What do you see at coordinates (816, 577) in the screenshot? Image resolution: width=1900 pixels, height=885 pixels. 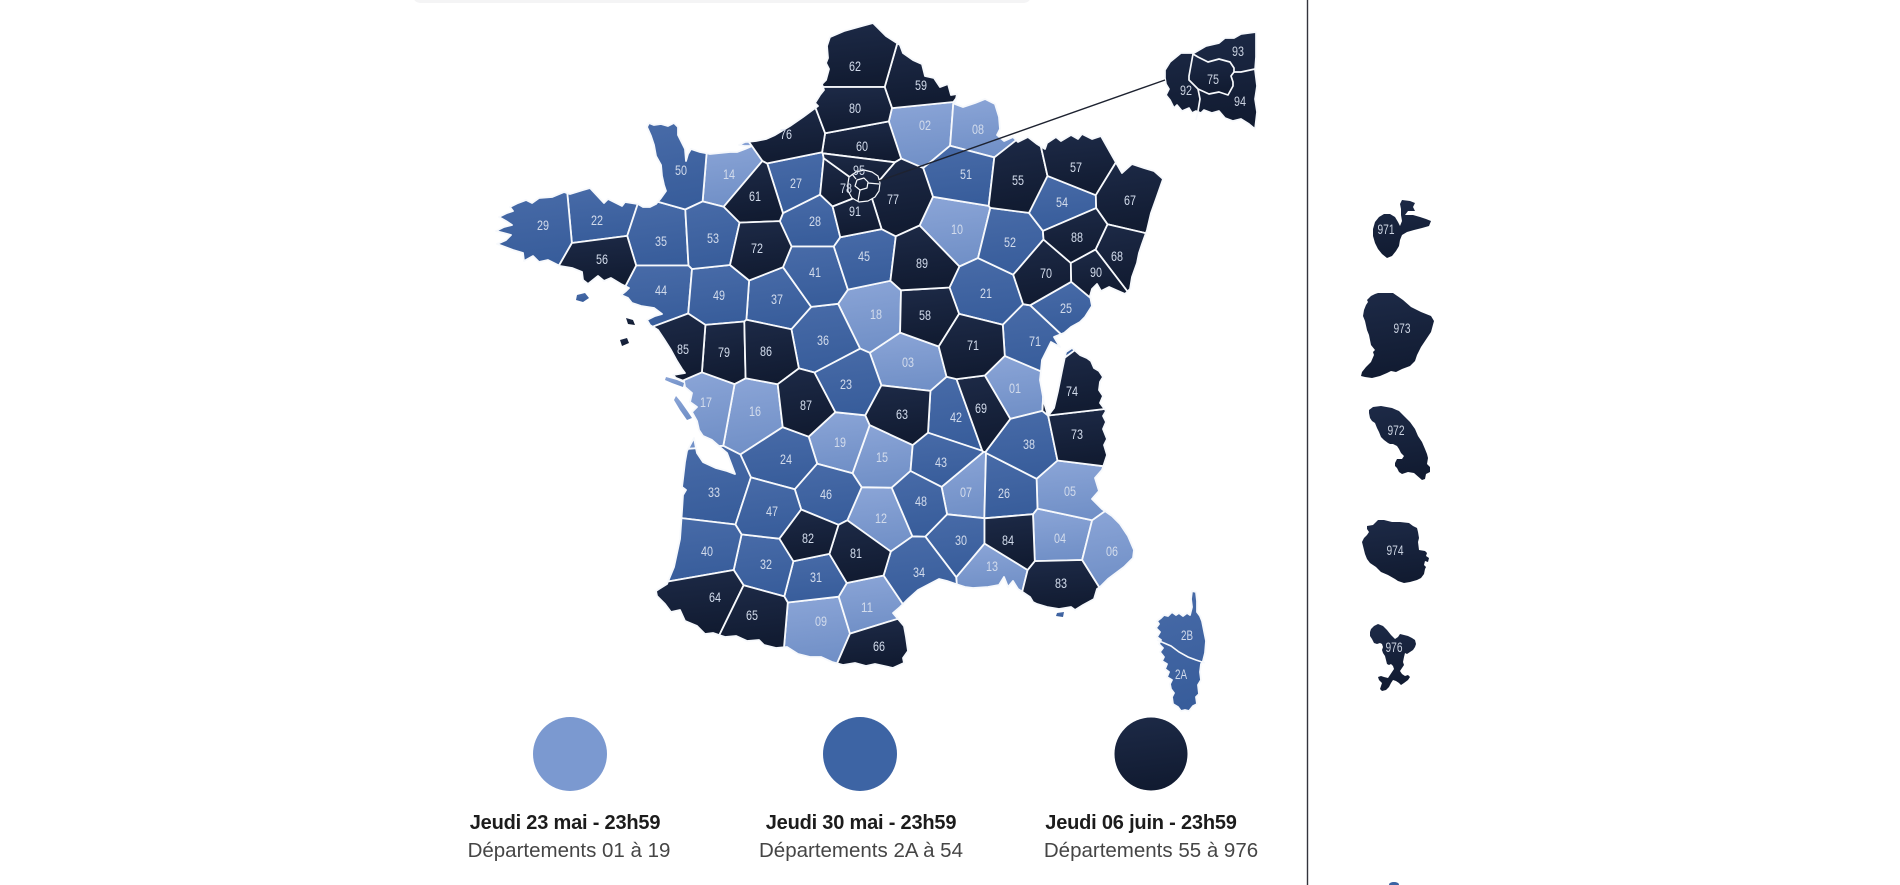 I see `svg-text: 31` at bounding box center [816, 577].